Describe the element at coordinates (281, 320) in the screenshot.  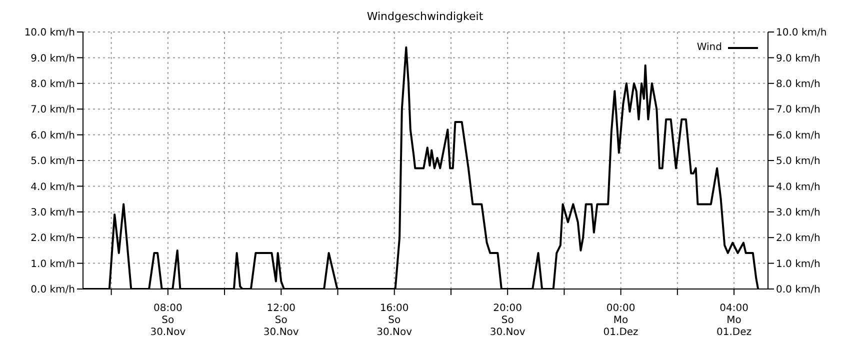
I see `x-tick-label: 12:00 So 30.Nov` at that location.